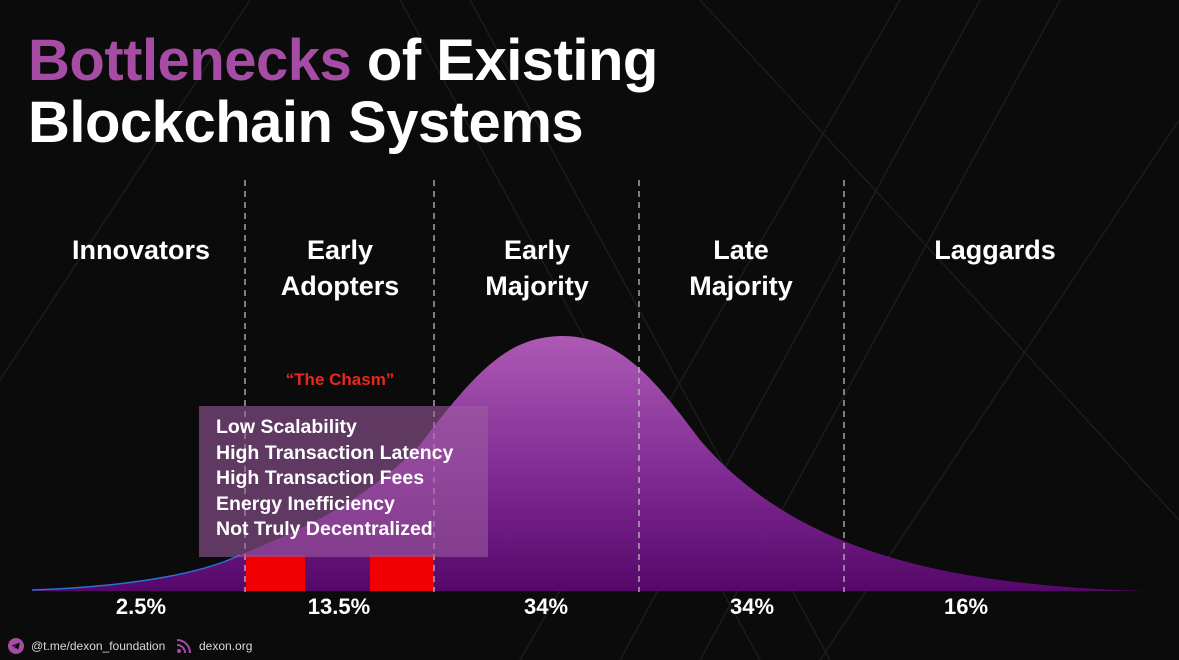 This screenshot has height=660, width=1179. I want to click on title-accent: Bottlenecks, so click(190, 60).